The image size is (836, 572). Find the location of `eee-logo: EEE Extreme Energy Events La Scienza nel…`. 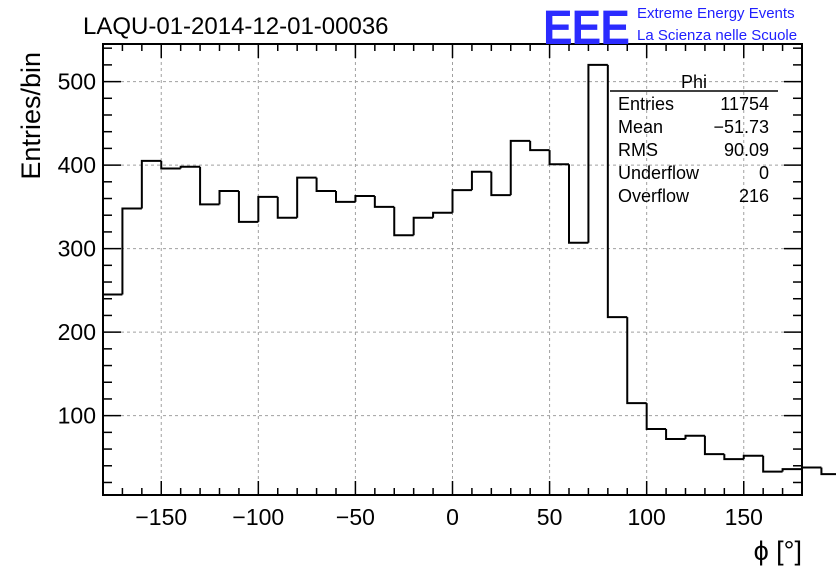

eee-logo: EEE Extreme Energy Events La Scienza nel… is located at coordinates (670, 28).